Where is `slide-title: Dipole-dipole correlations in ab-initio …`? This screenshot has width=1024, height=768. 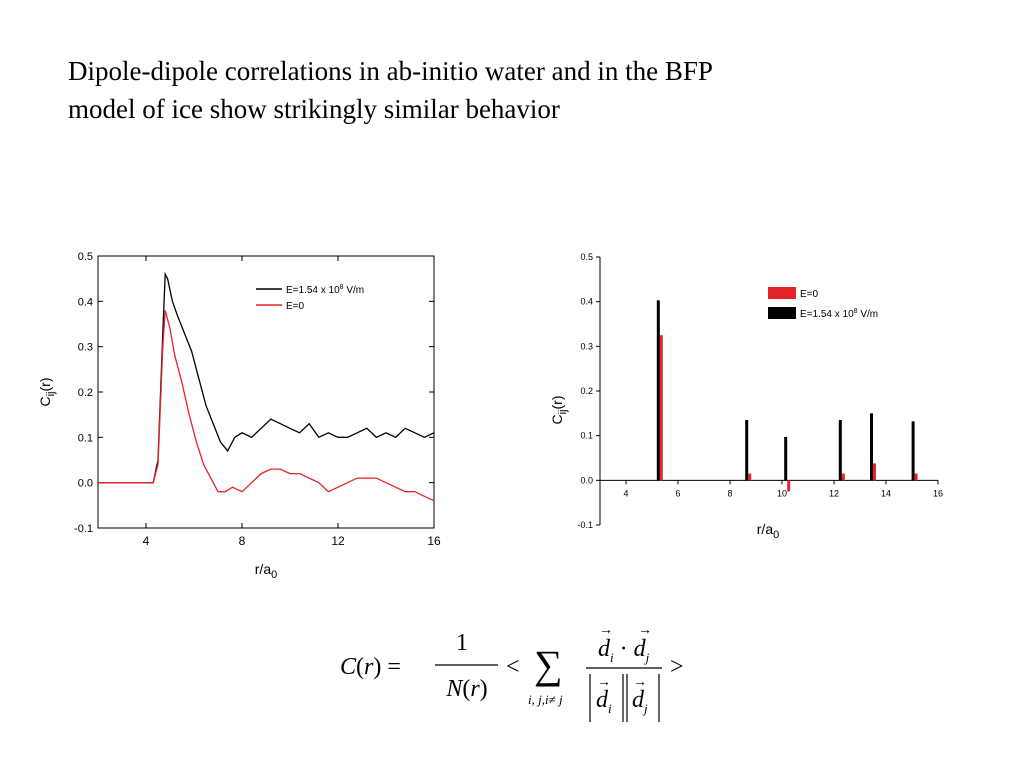
slide-title: Dipole-dipole correlations in ab-initio … is located at coordinates (518, 90).